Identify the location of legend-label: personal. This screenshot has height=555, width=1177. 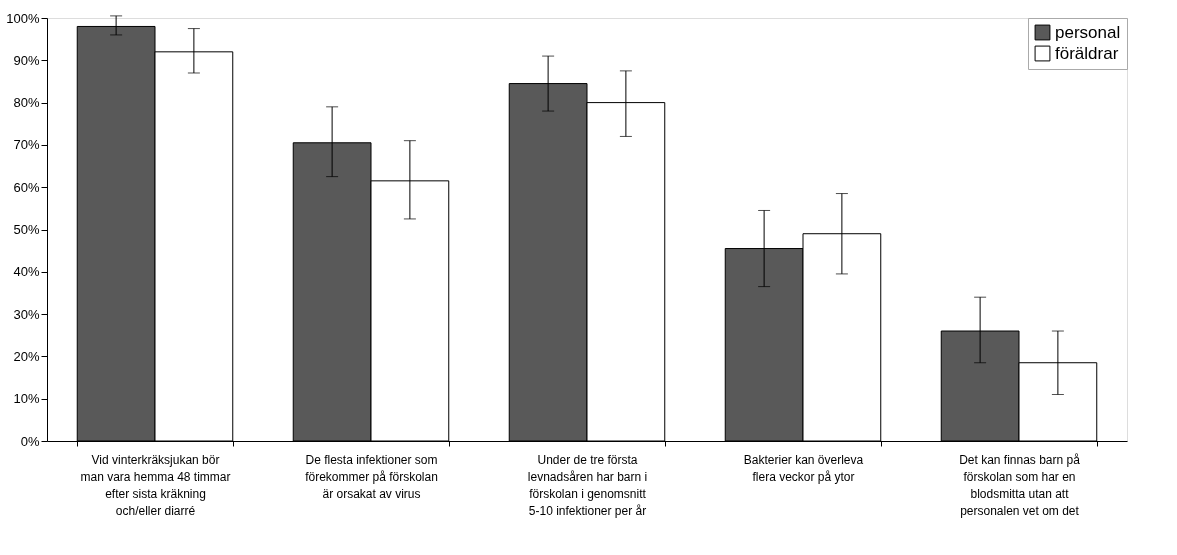
(1088, 32).